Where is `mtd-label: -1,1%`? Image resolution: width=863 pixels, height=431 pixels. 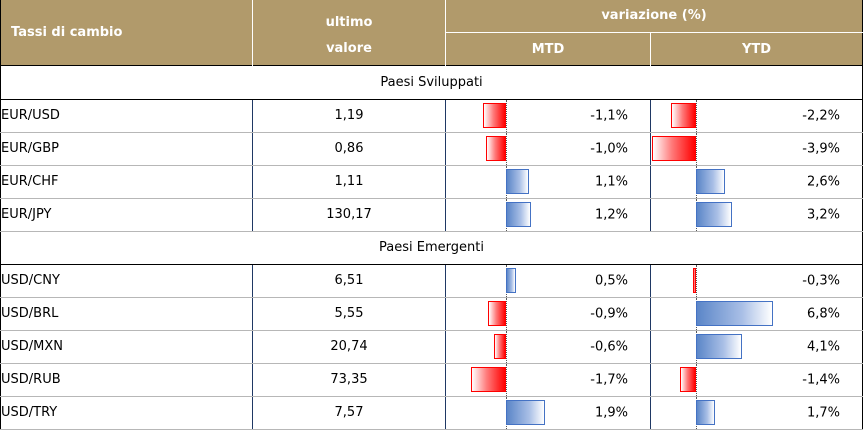 mtd-label: -1,1% is located at coordinates (609, 116).